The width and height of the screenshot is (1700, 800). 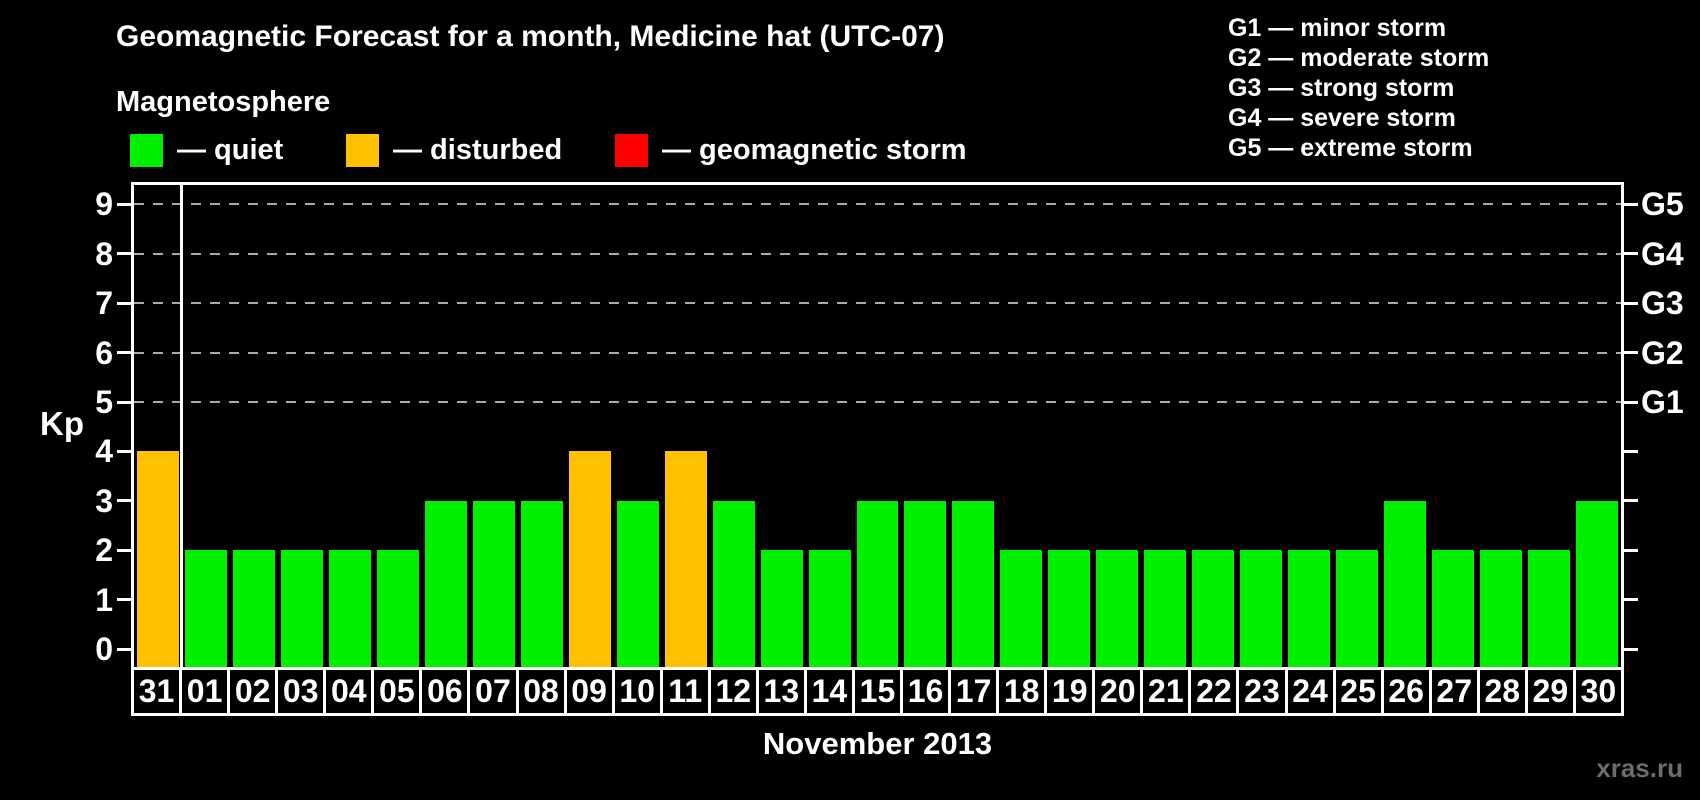 I want to click on day-label-22: 22, so click(x=1215, y=691).